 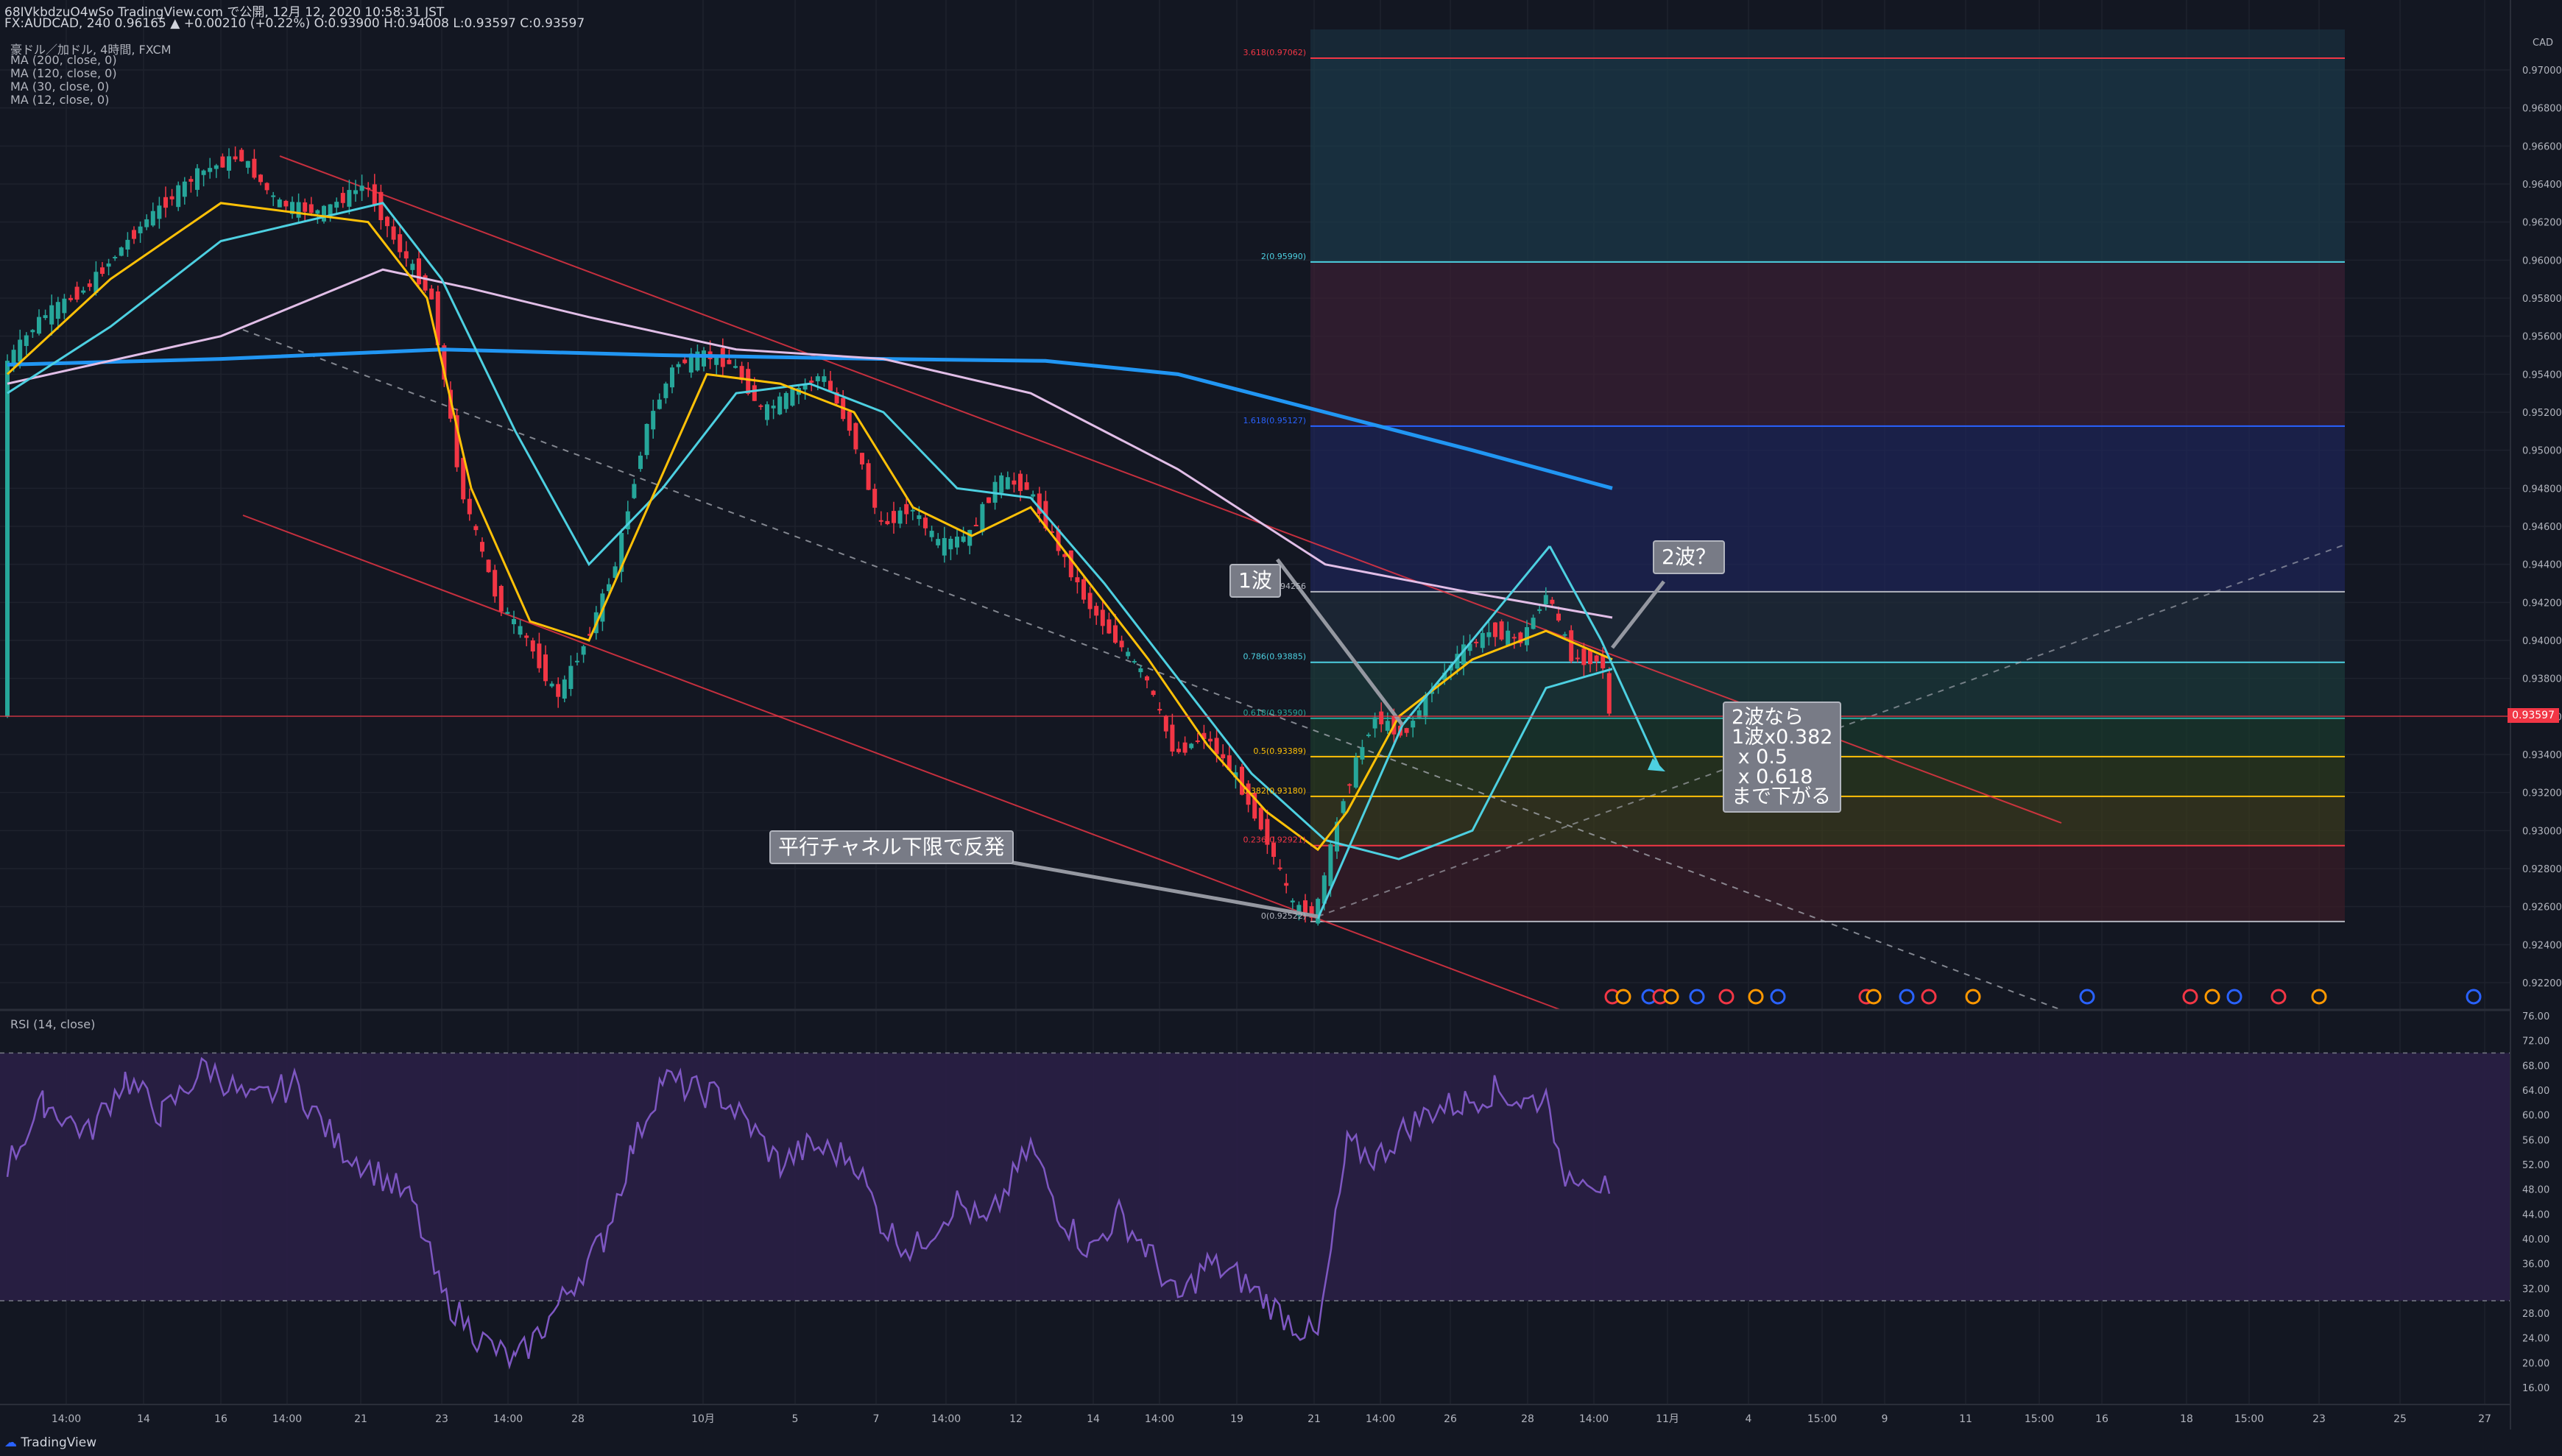 What do you see at coordinates (2535, 1140) in the screenshot?
I see `rsi-tick: 56.00` at bounding box center [2535, 1140].